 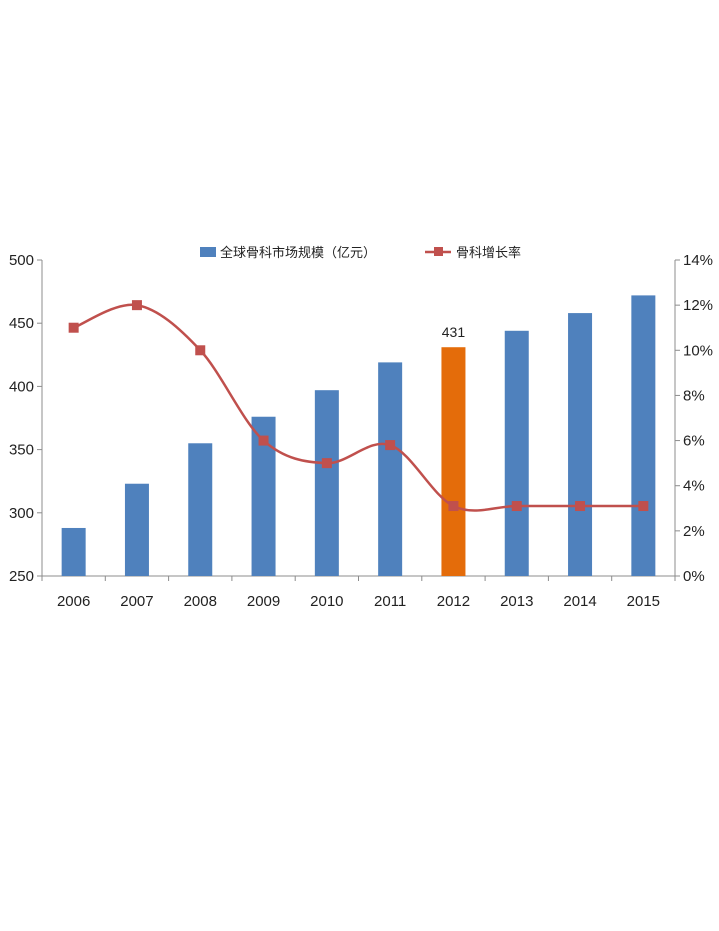 I want to click on y-left-tick-label: 400, so click(x=21, y=386).